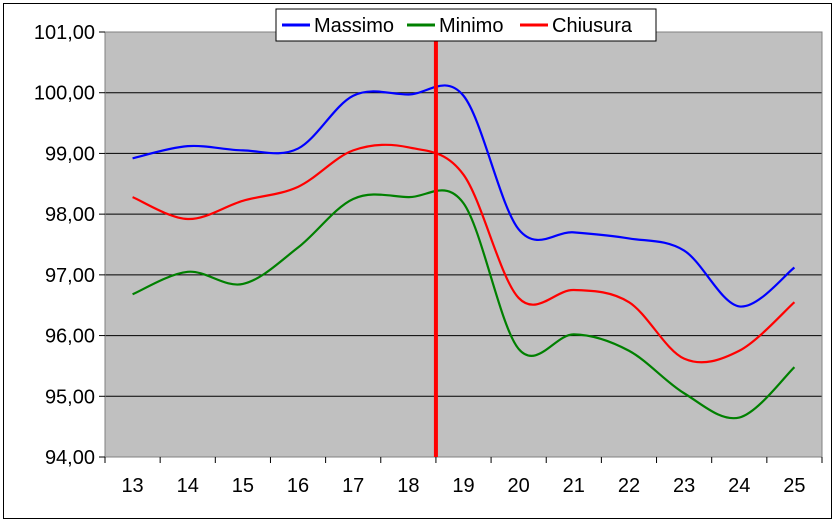  Describe the element at coordinates (574, 486) in the screenshot. I see `x-tick-label: 21` at that location.